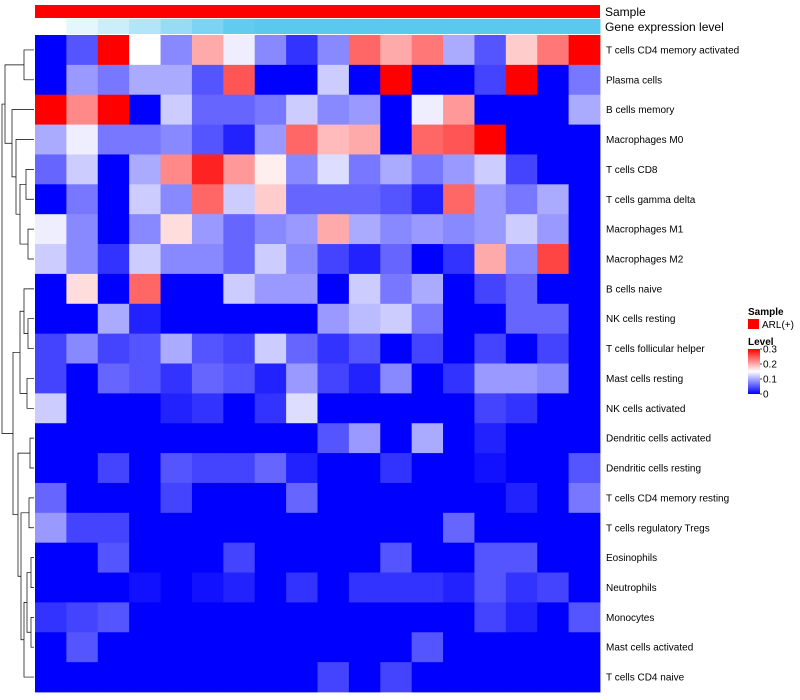 Image resolution: width=800 pixels, height=700 pixels. Describe the element at coordinates (658, 528) in the screenshot. I see `row-label: T cells regulatory Tregs` at that location.